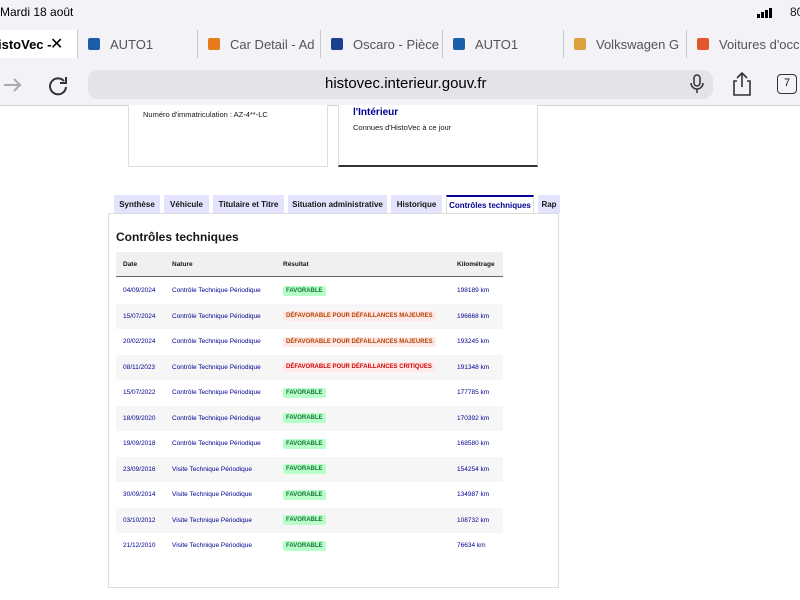 Image resolution: width=800 pixels, height=600 pixels. Describe the element at coordinates (139, 290) in the screenshot. I see `date-cell: 04/09/2024` at that location.